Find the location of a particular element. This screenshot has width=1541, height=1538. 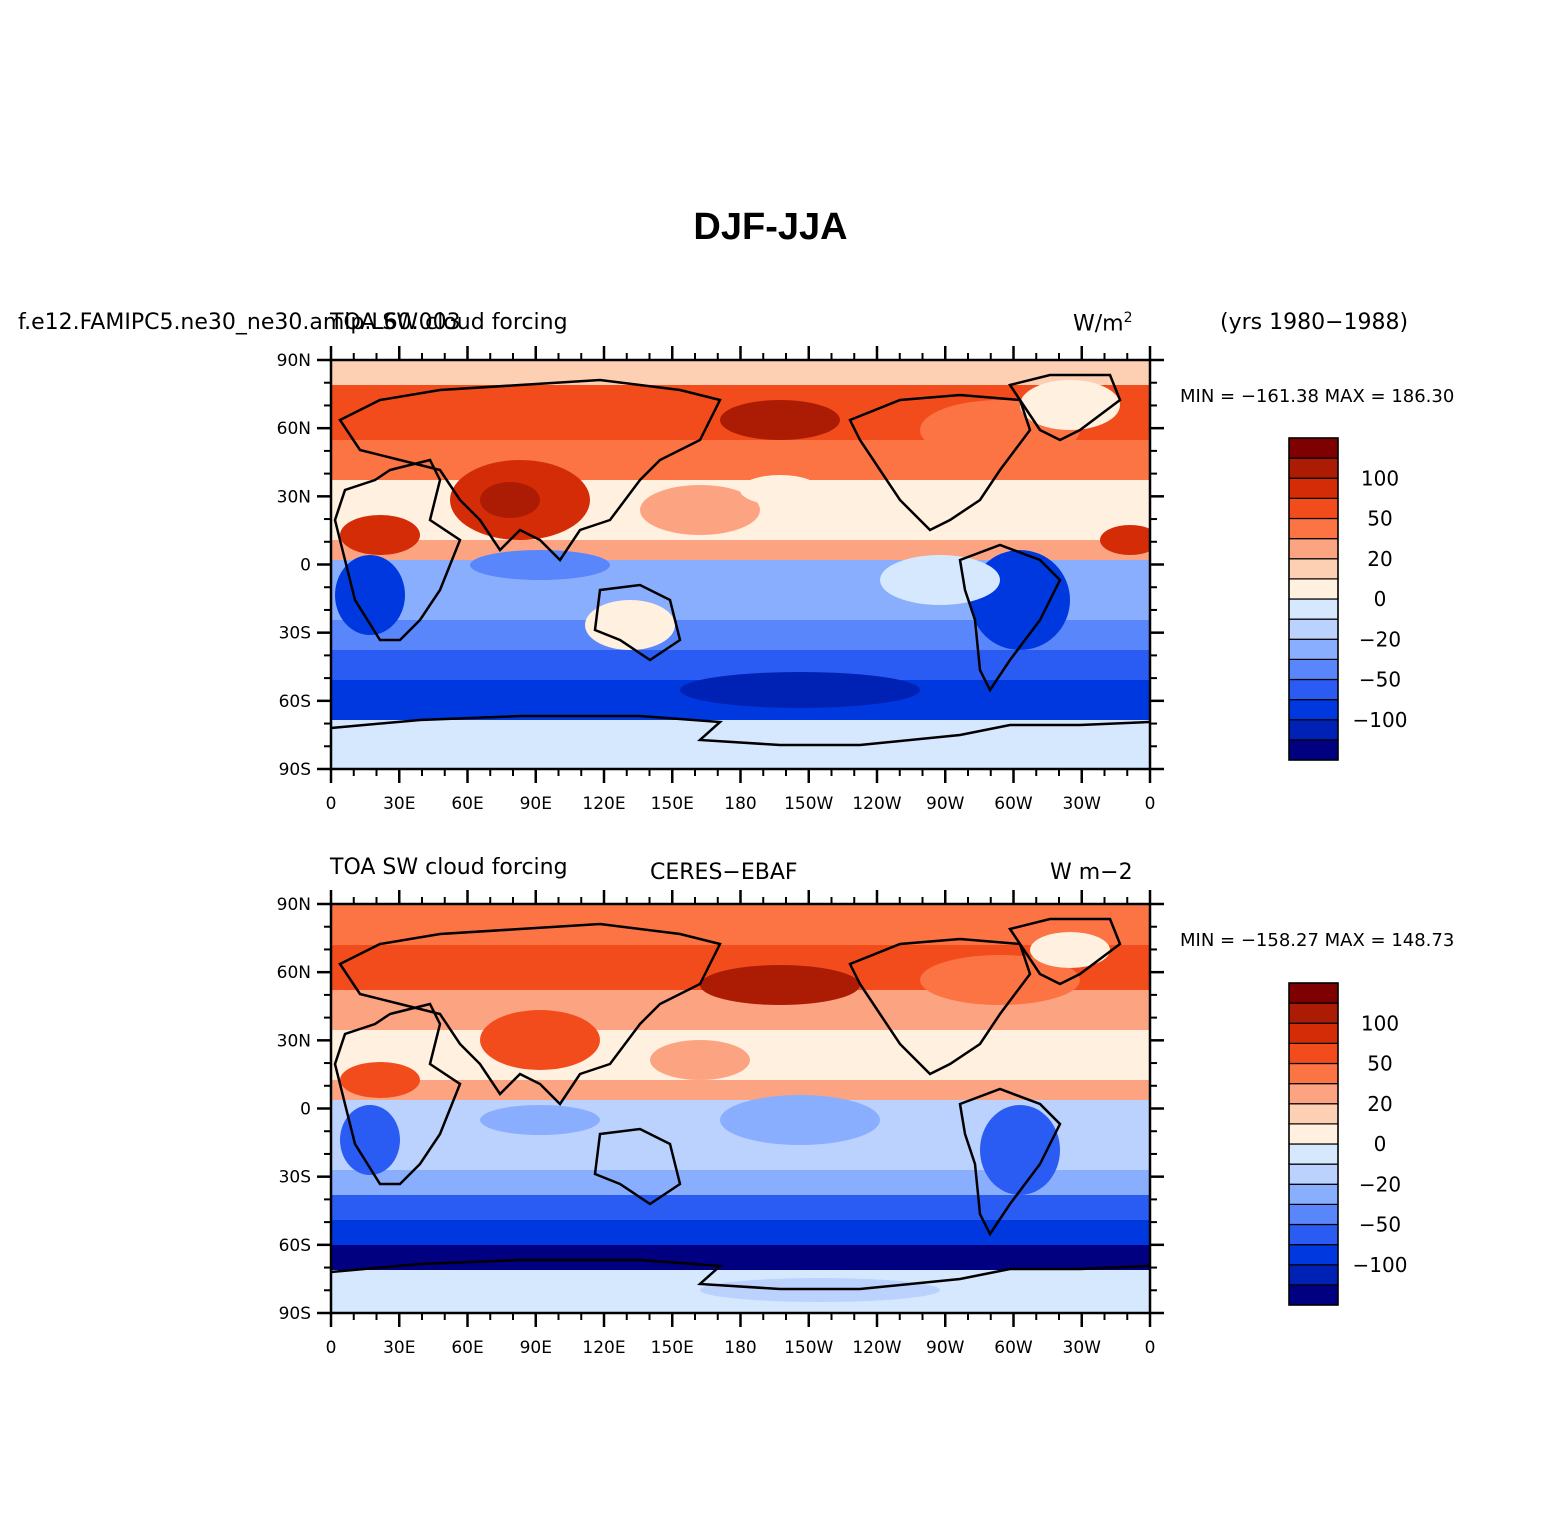

panel2-colorbar-label: 0 is located at coordinates (1380, 1144).